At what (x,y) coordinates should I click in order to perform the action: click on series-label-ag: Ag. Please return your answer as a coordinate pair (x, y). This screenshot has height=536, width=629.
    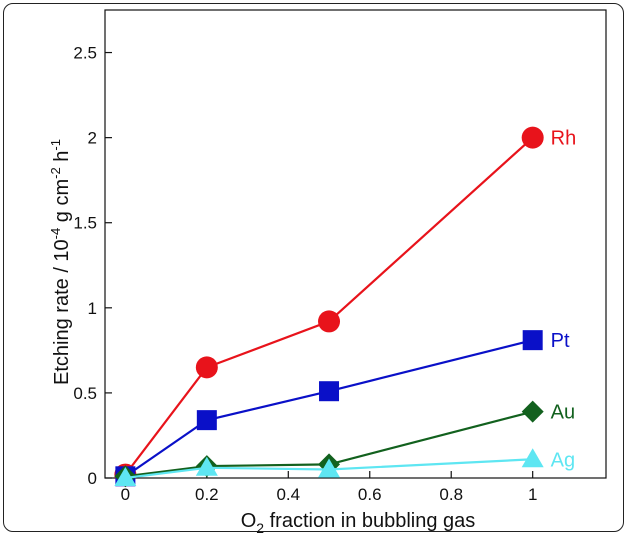
    Looking at the image, I should click on (563, 460).